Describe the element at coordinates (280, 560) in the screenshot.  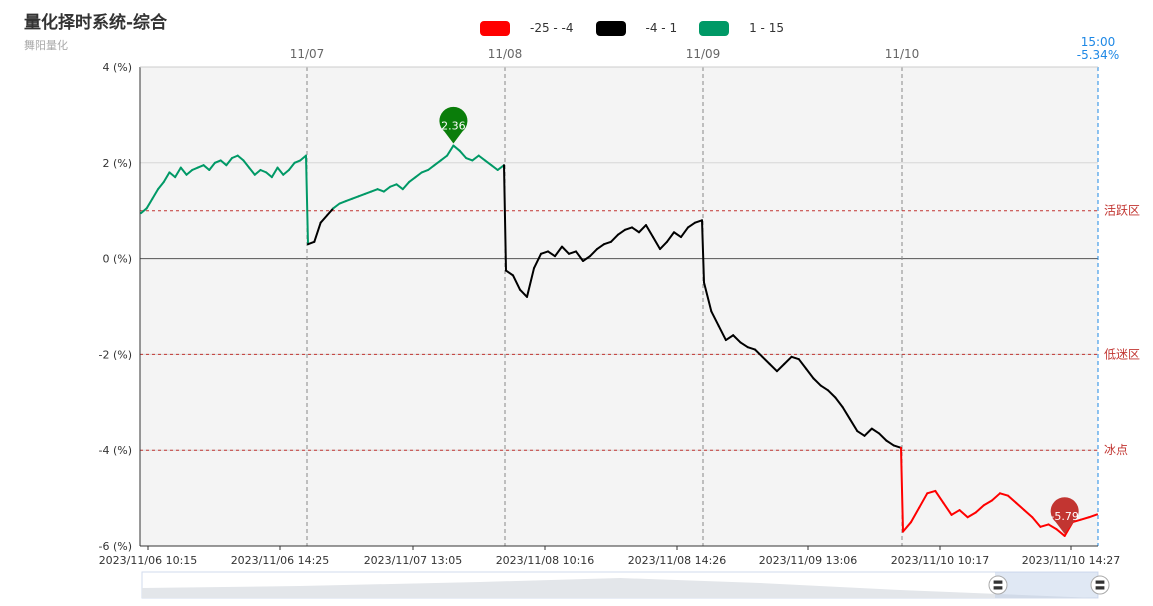
I see `x-tick-label: 2023/11/06 14:25` at that location.